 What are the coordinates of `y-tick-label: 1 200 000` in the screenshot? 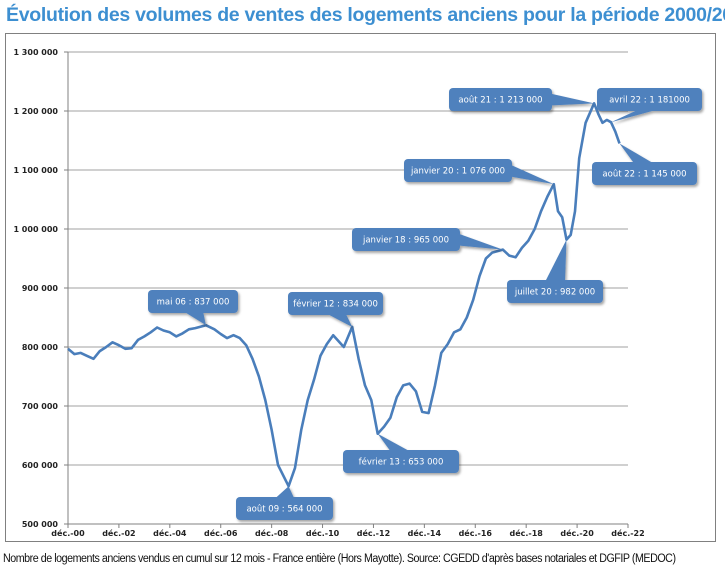 It's located at (35, 111).